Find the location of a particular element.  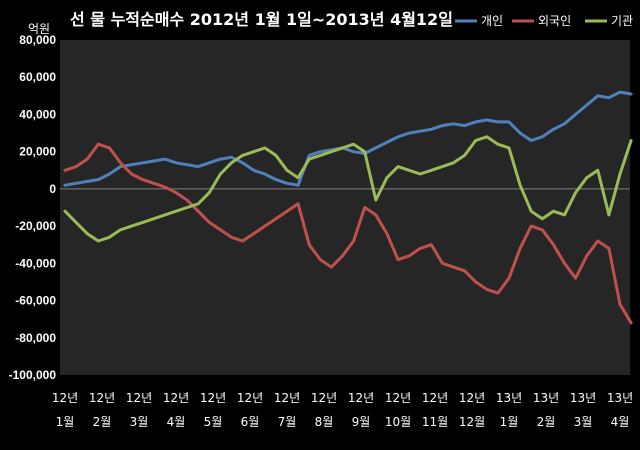

legend-label: 외국인 is located at coordinates (554, 21).